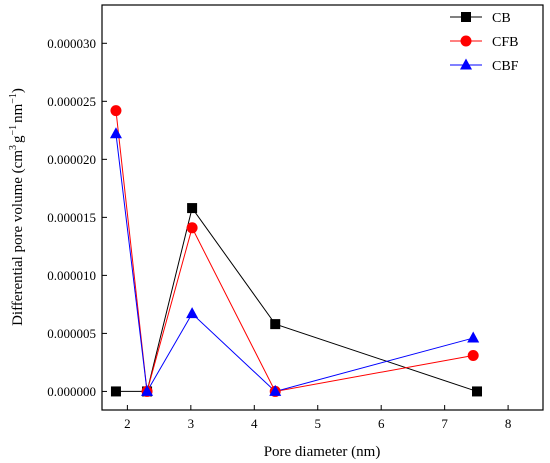 This screenshot has width=550, height=463. Describe the element at coordinates (71, 101) in the screenshot. I see `y-tick-label: 0.000025` at that location.